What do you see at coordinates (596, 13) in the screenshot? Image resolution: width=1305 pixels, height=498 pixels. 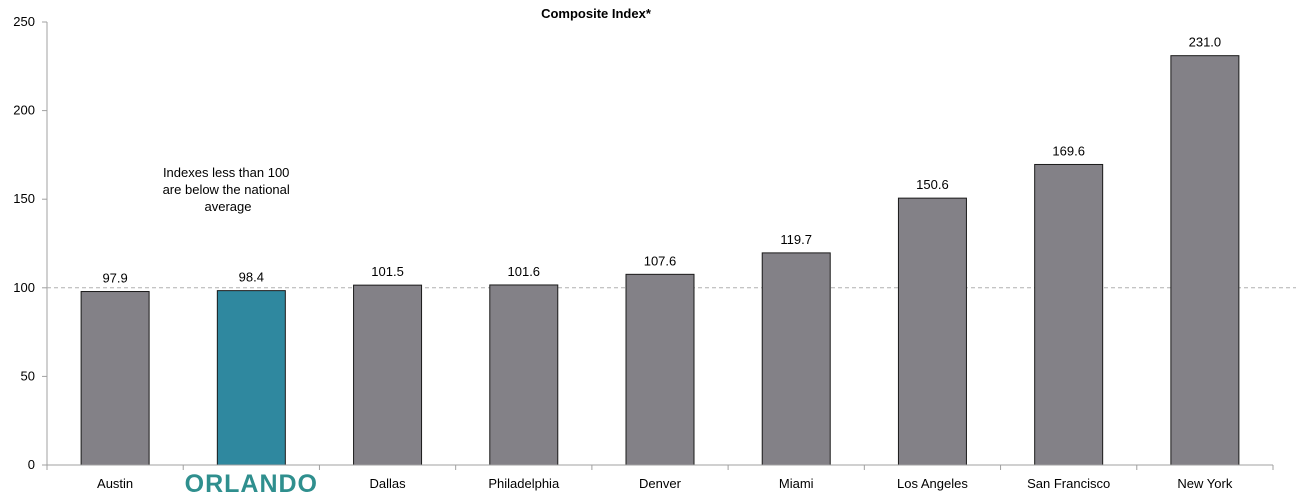 I see `chart-title: Composite Index*` at bounding box center [596, 13].